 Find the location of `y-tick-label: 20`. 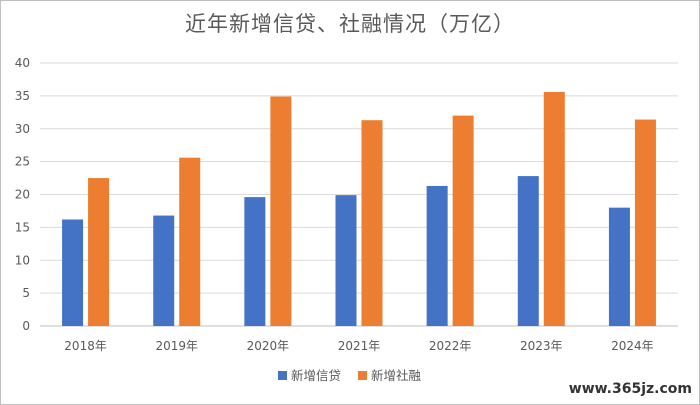

y-tick-label: 20 is located at coordinates (22, 195).